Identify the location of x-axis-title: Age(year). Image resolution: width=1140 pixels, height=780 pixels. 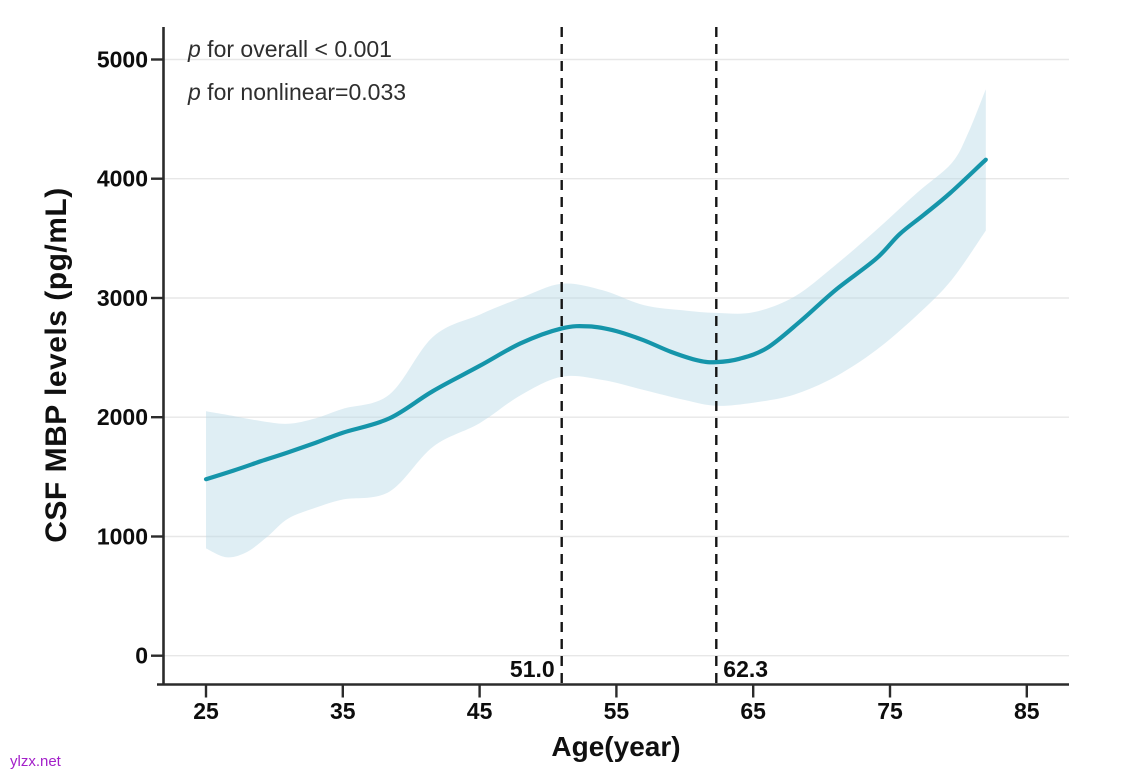
(616, 746).